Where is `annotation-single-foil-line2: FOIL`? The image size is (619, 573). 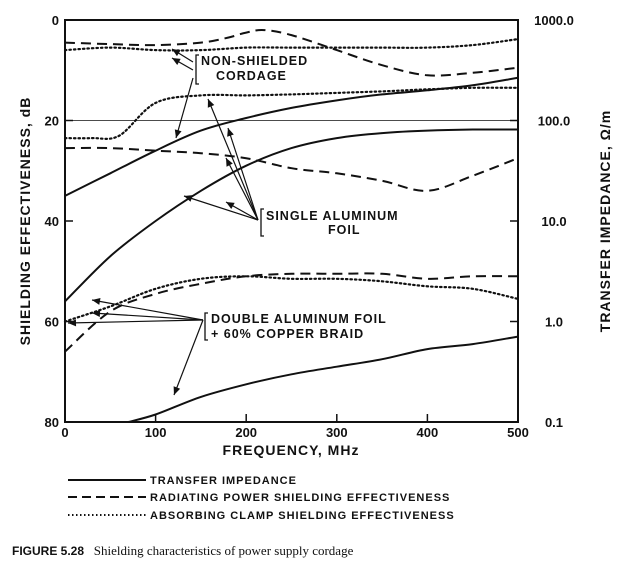 annotation-single-foil-line2: FOIL is located at coordinates (344, 230).